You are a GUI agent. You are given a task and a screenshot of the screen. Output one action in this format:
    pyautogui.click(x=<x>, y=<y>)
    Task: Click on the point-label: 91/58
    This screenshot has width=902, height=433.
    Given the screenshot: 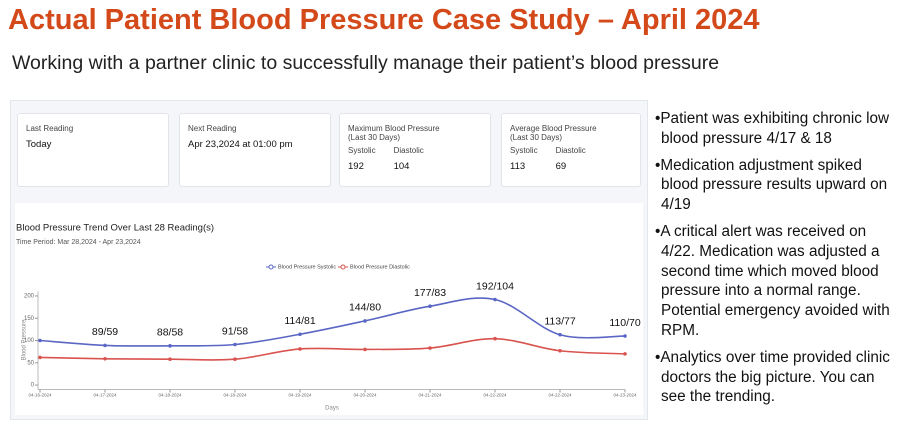 What is the action you would take?
    pyautogui.click(x=235, y=331)
    